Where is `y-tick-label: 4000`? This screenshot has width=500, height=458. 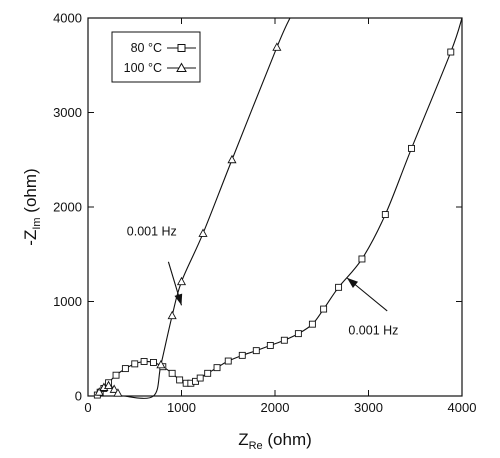 y-tick-label: 4000 is located at coordinates (67, 18).